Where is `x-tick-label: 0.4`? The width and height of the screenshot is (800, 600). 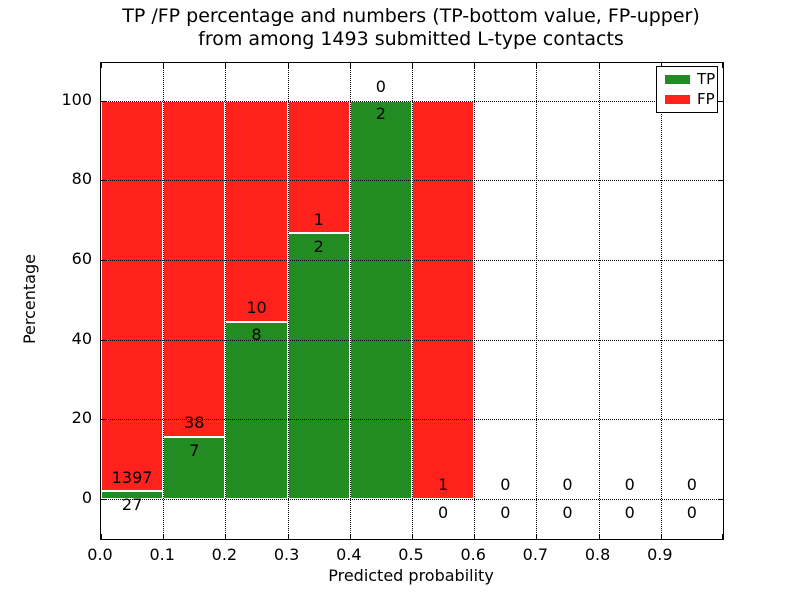
x-tick-label: 0.4 is located at coordinates (349, 554).